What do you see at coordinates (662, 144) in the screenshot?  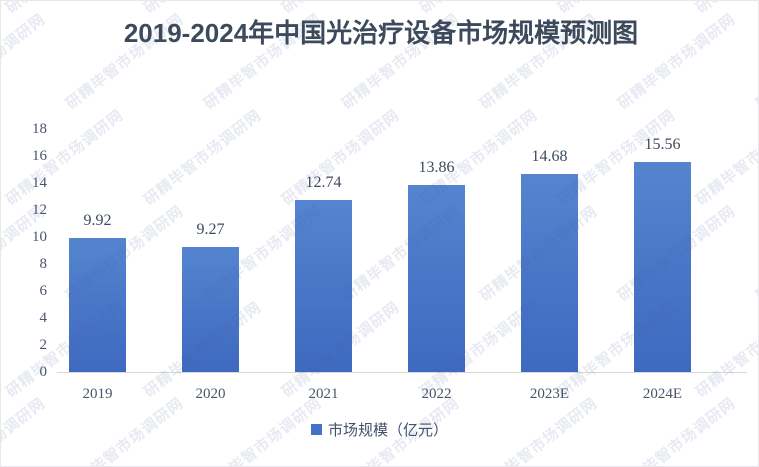 I see `bar-value-label-2024E: 15.56` at bounding box center [662, 144].